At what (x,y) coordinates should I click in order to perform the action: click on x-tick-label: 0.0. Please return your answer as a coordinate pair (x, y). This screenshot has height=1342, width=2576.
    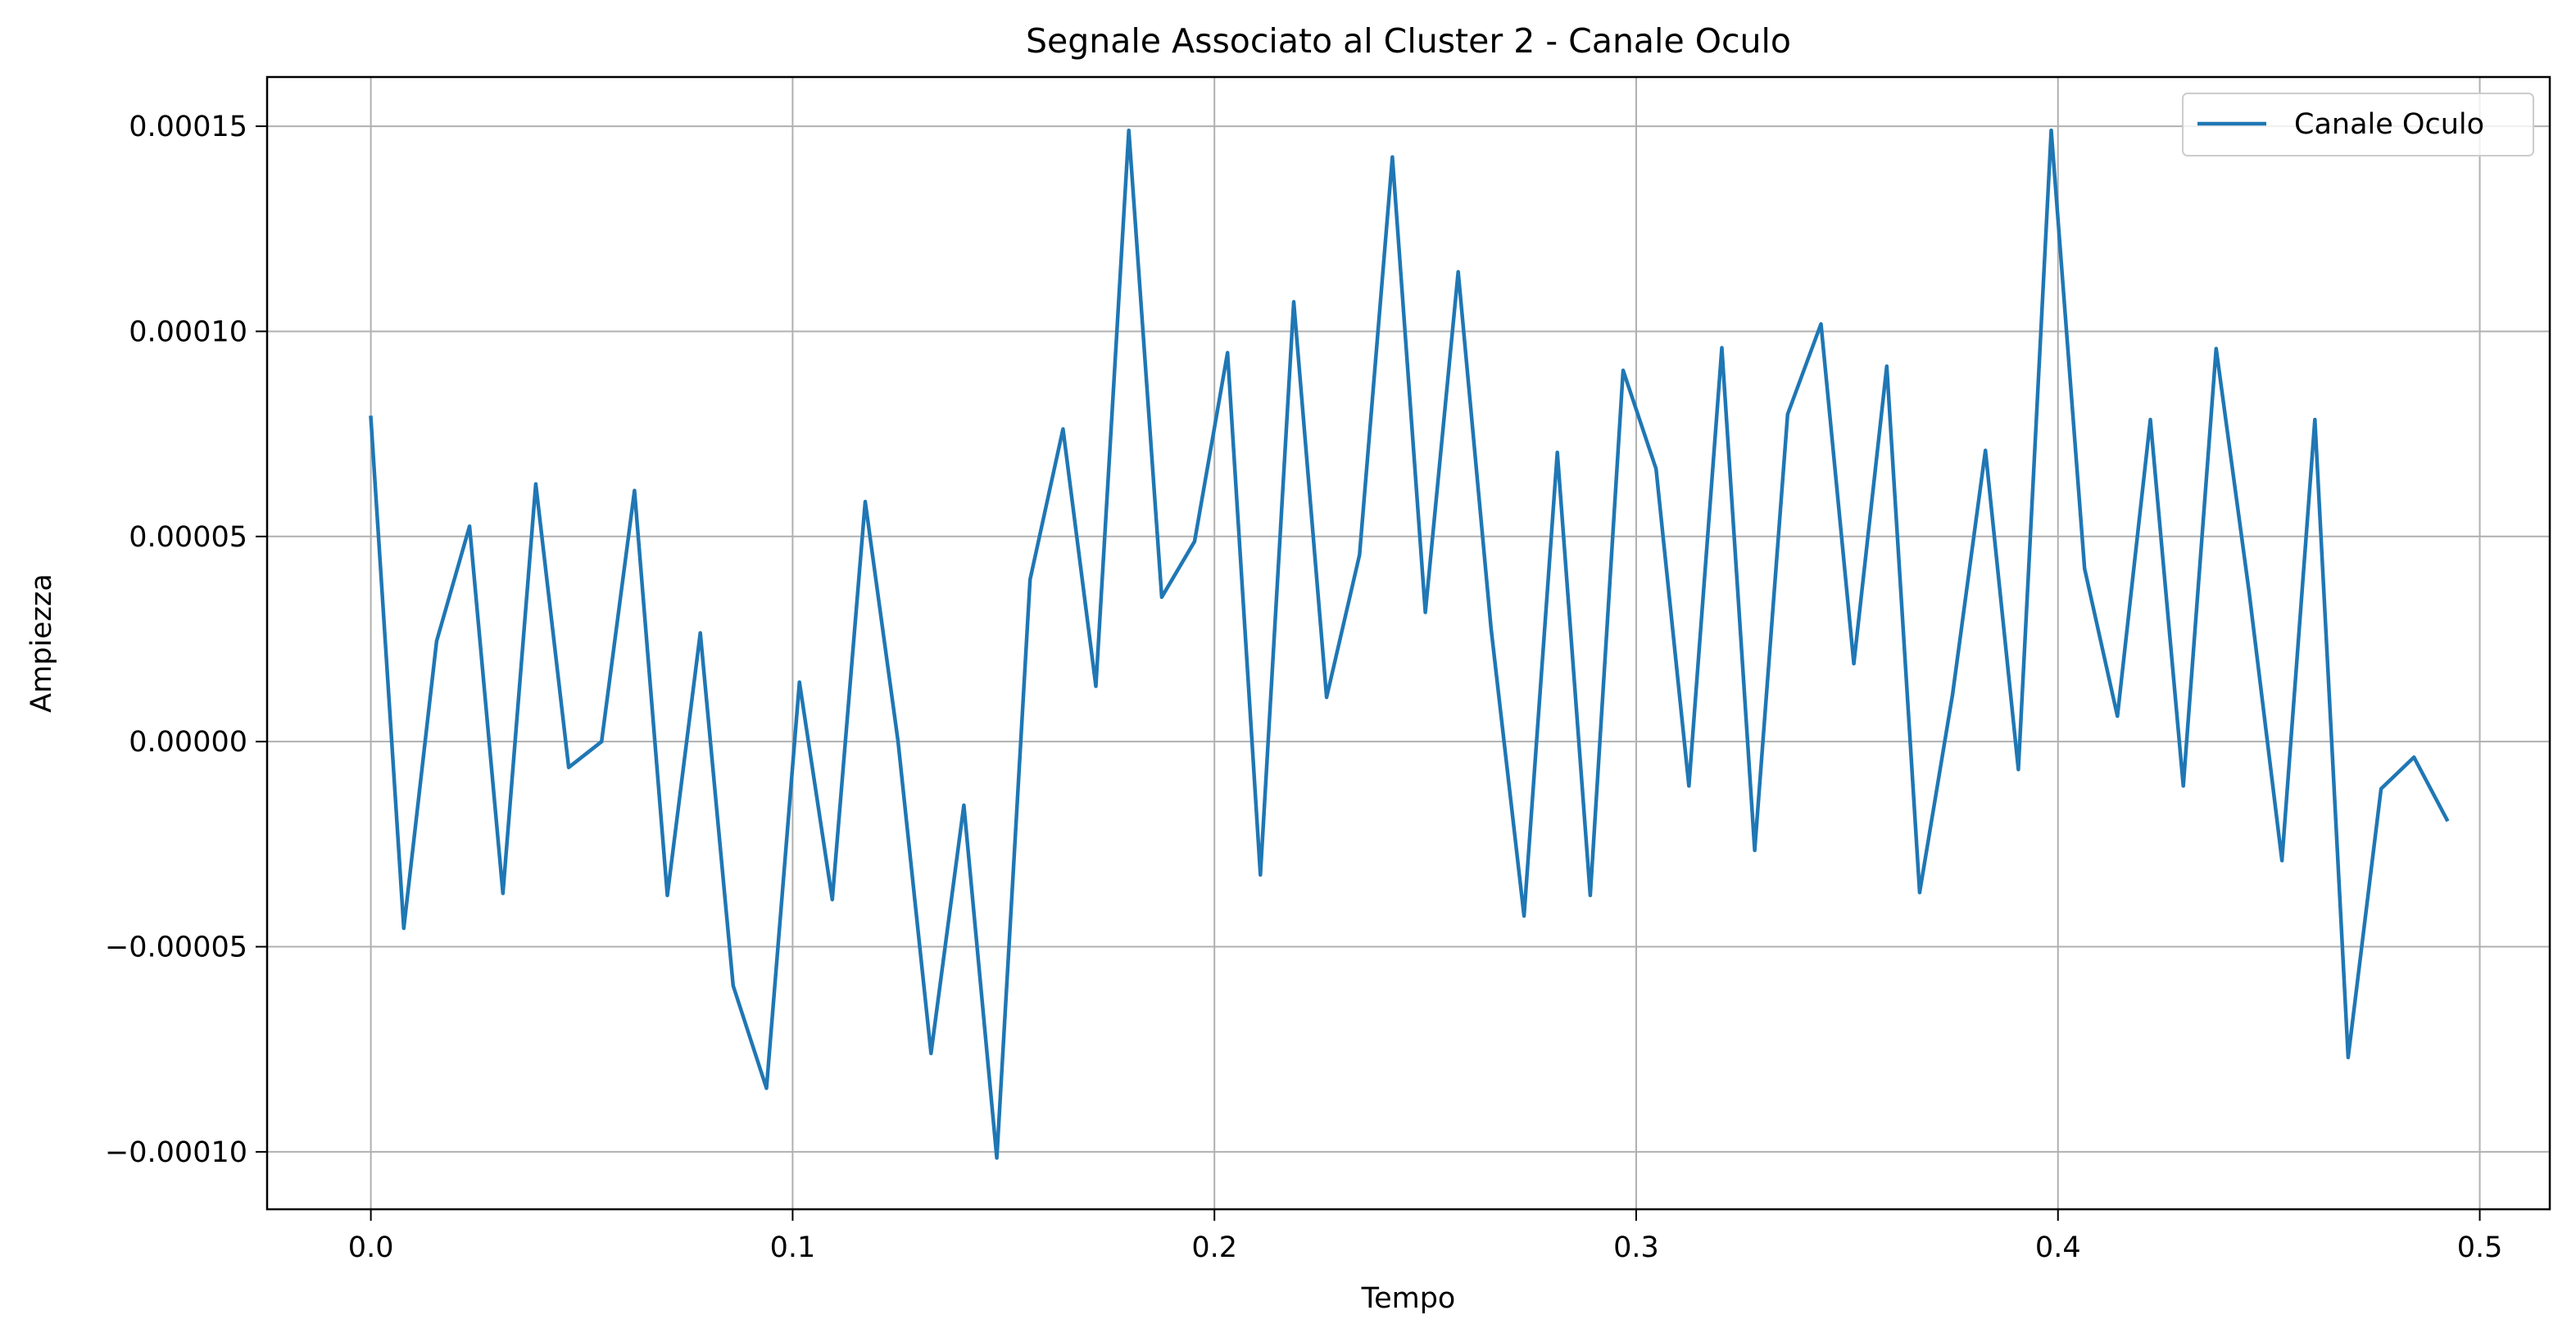
    Looking at the image, I should click on (371, 1247).